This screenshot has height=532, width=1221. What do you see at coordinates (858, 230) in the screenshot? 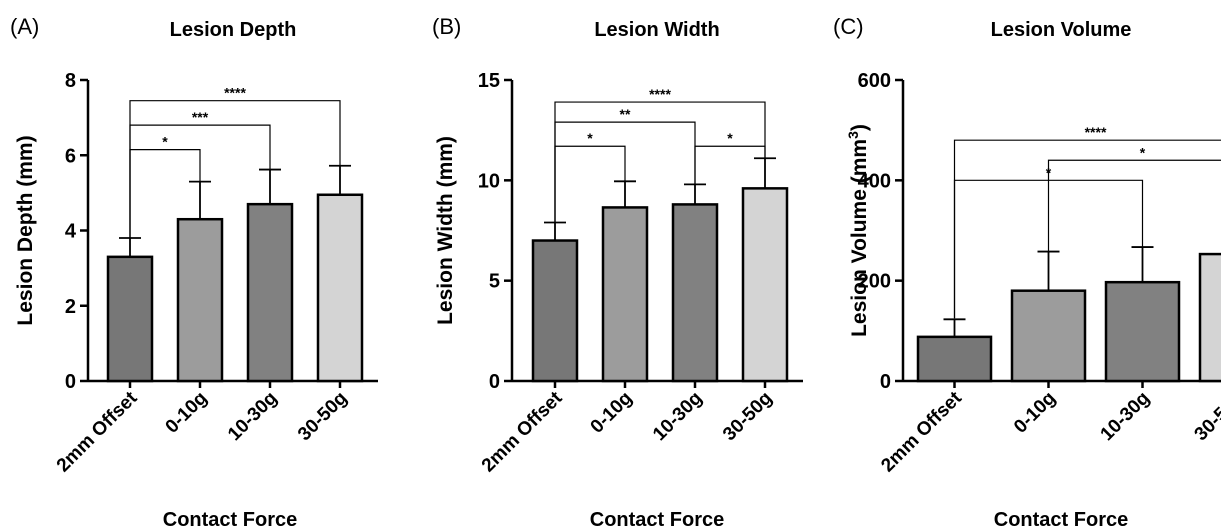
I see `y-axis-label: Lesion Volume (mm3)` at bounding box center [858, 230].